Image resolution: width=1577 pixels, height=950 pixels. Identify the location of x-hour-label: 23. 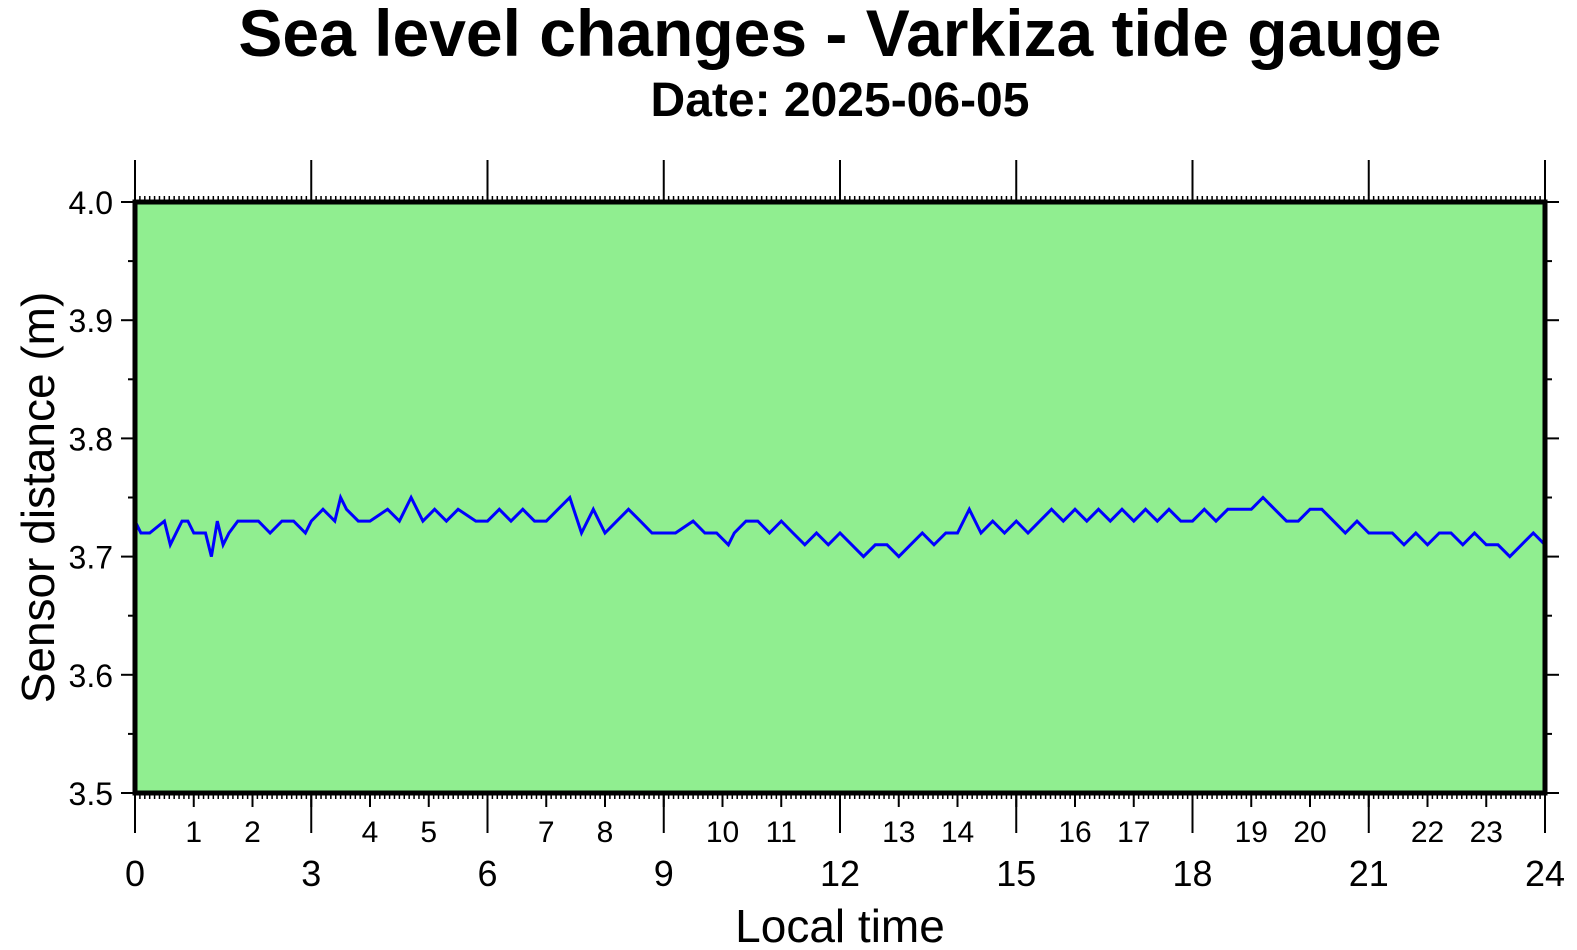
(1486, 832).